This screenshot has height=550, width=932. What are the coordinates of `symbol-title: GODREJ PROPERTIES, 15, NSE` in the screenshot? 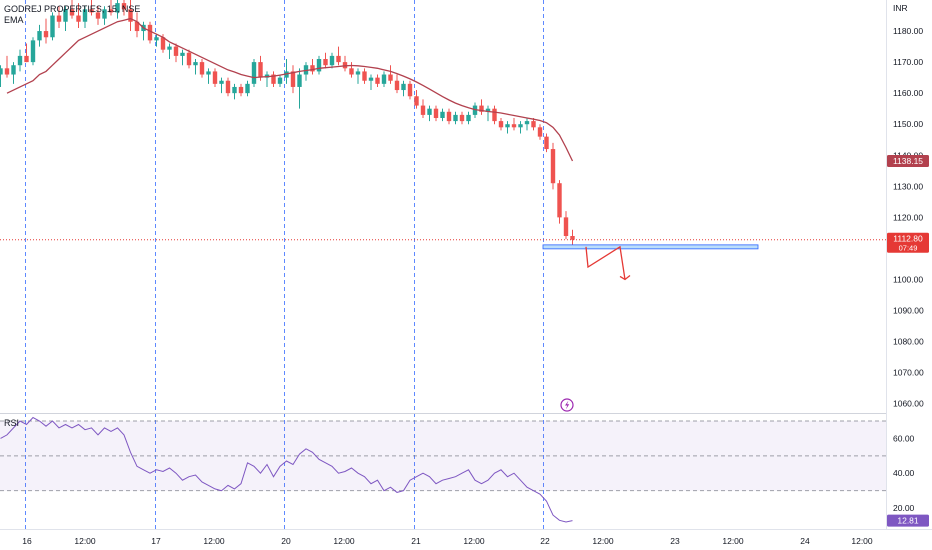 It's located at (72, 9).